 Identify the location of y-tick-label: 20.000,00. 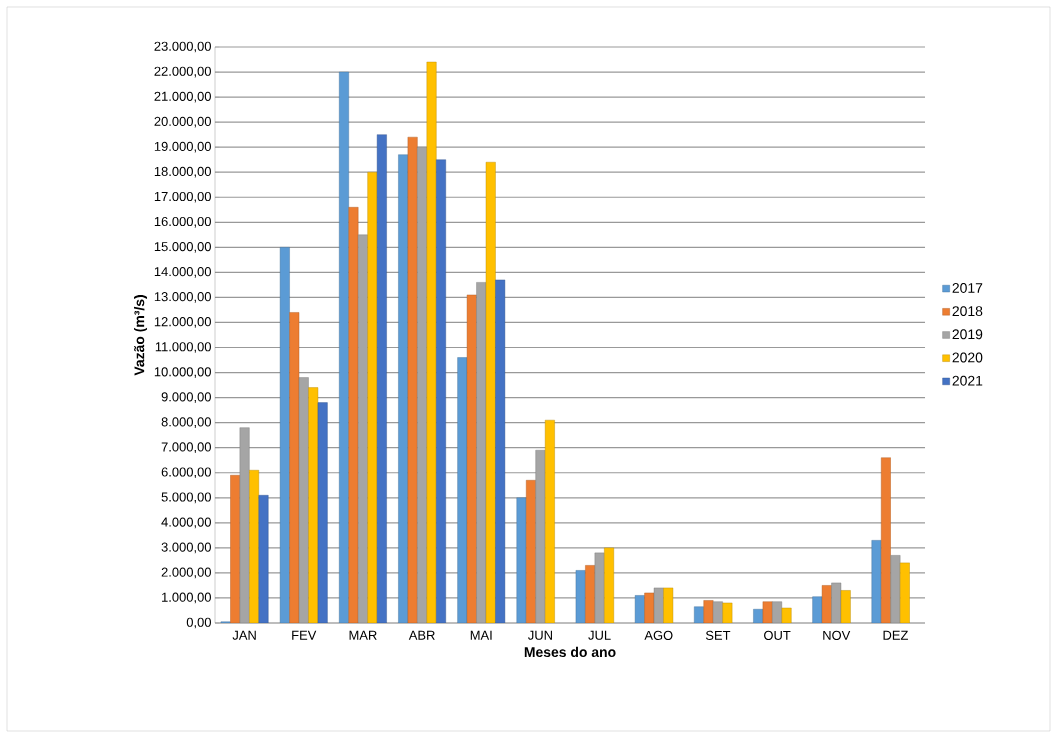
(182, 122).